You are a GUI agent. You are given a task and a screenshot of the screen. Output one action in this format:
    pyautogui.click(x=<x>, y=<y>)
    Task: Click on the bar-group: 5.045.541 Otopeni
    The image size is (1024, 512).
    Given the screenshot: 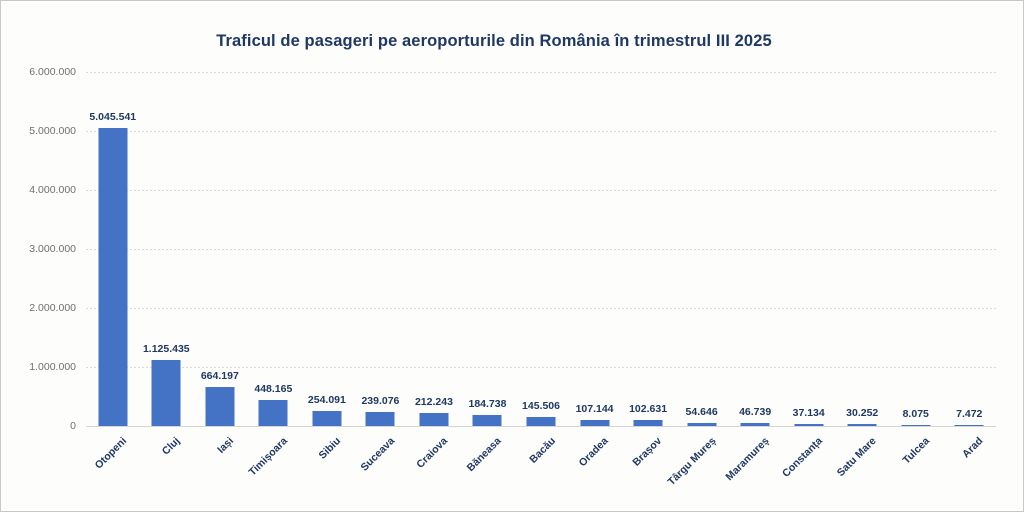 What is the action you would take?
    pyautogui.click(x=113, y=272)
    